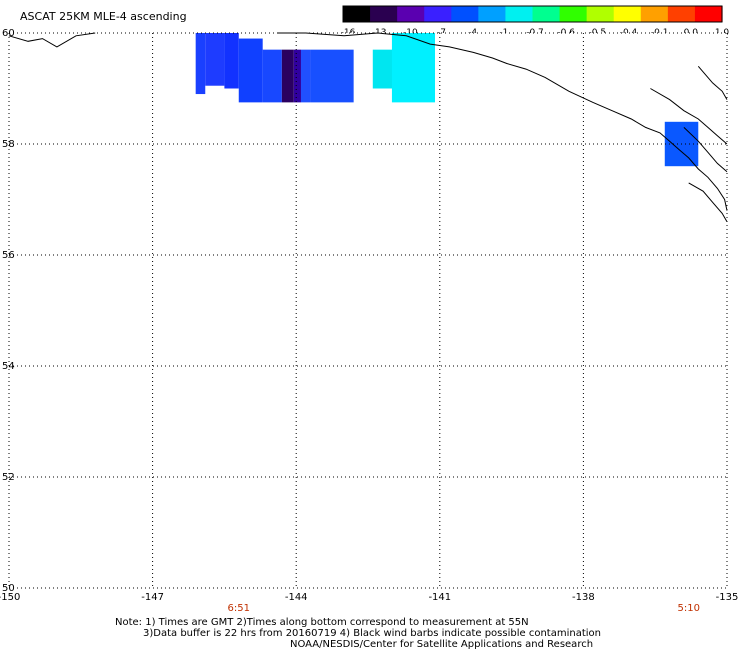  I want to click on longitude-label: -147, so click(152, 597).